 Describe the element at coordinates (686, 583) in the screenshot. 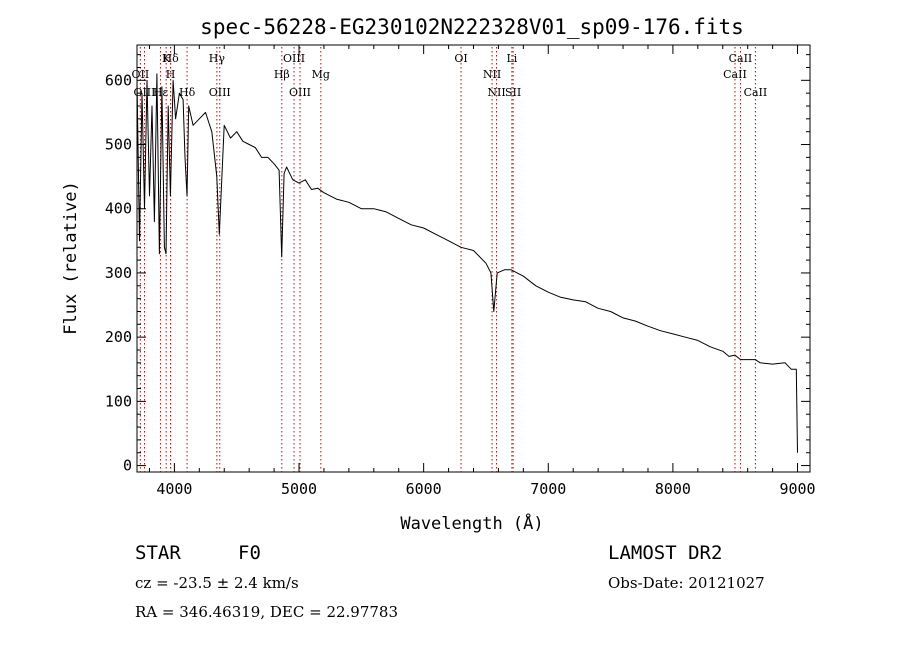

I see `observation-date: Obs-Date: 20121027` at that location.